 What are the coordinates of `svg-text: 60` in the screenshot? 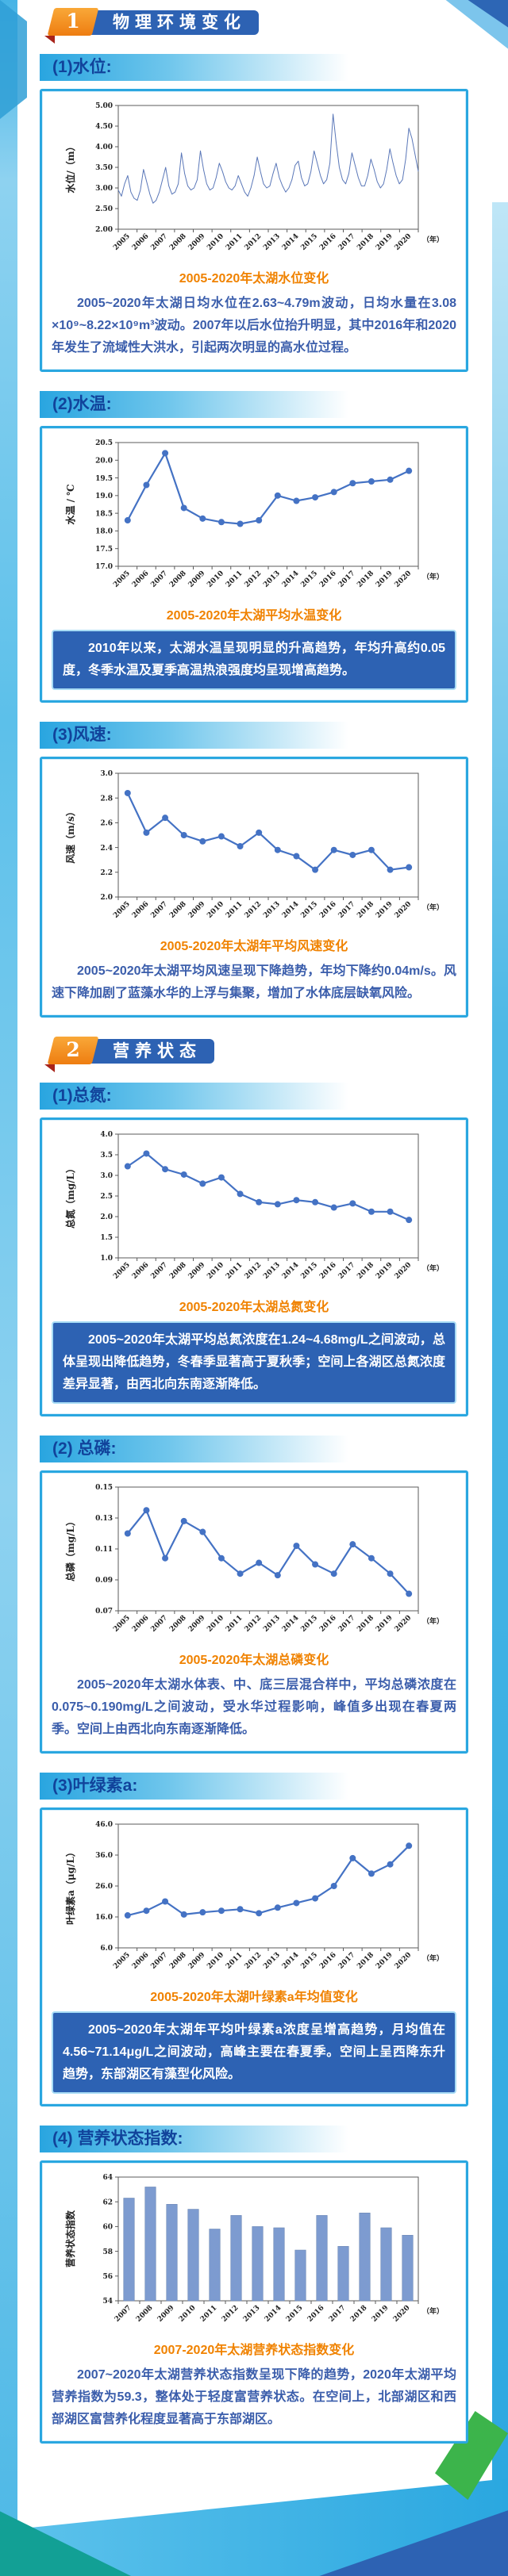 It's located at (107, 2228).